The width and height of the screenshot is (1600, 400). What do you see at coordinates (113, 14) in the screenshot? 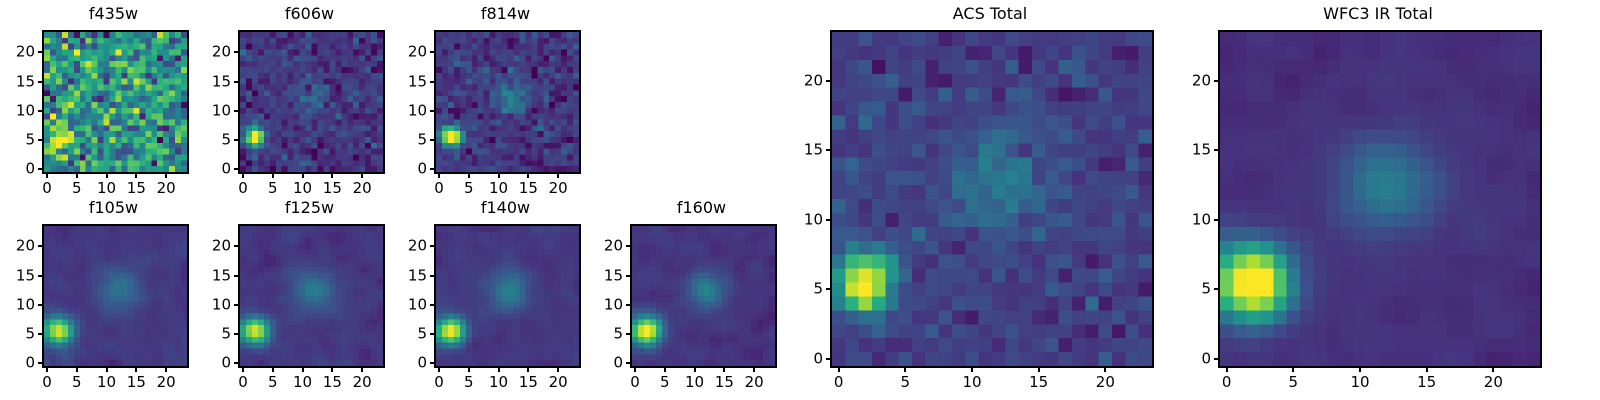
I see `panel-title: f435w` at bounding box center [113, 14].